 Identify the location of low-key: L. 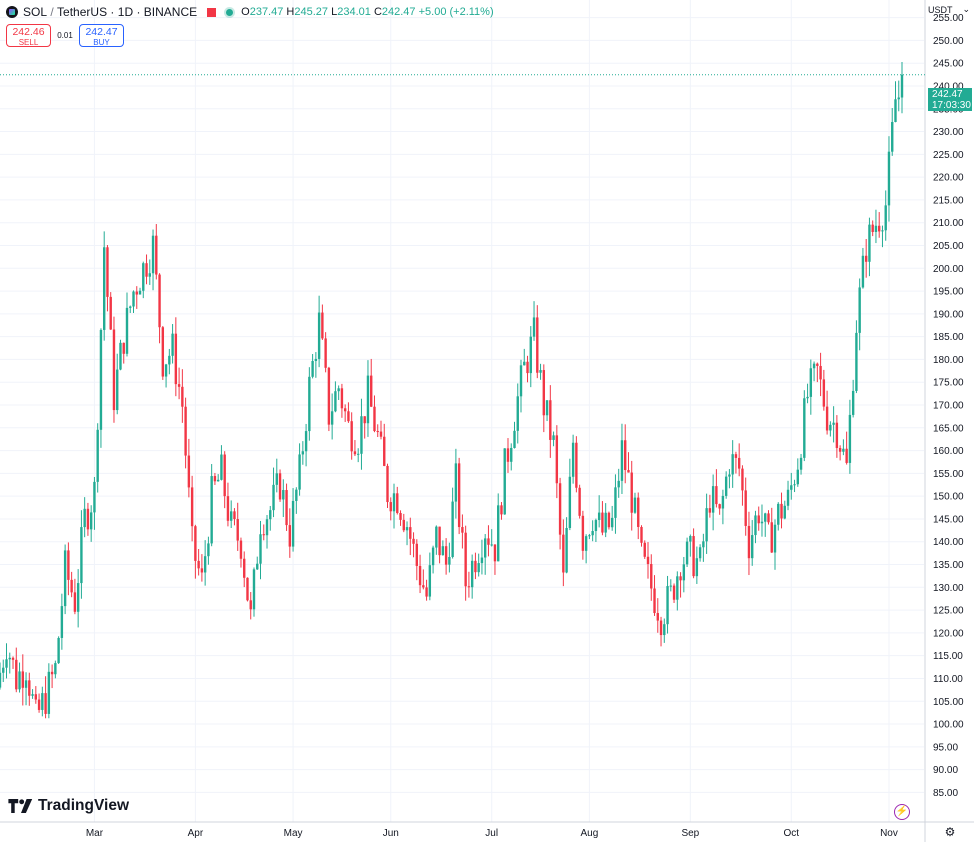
(334, 12).